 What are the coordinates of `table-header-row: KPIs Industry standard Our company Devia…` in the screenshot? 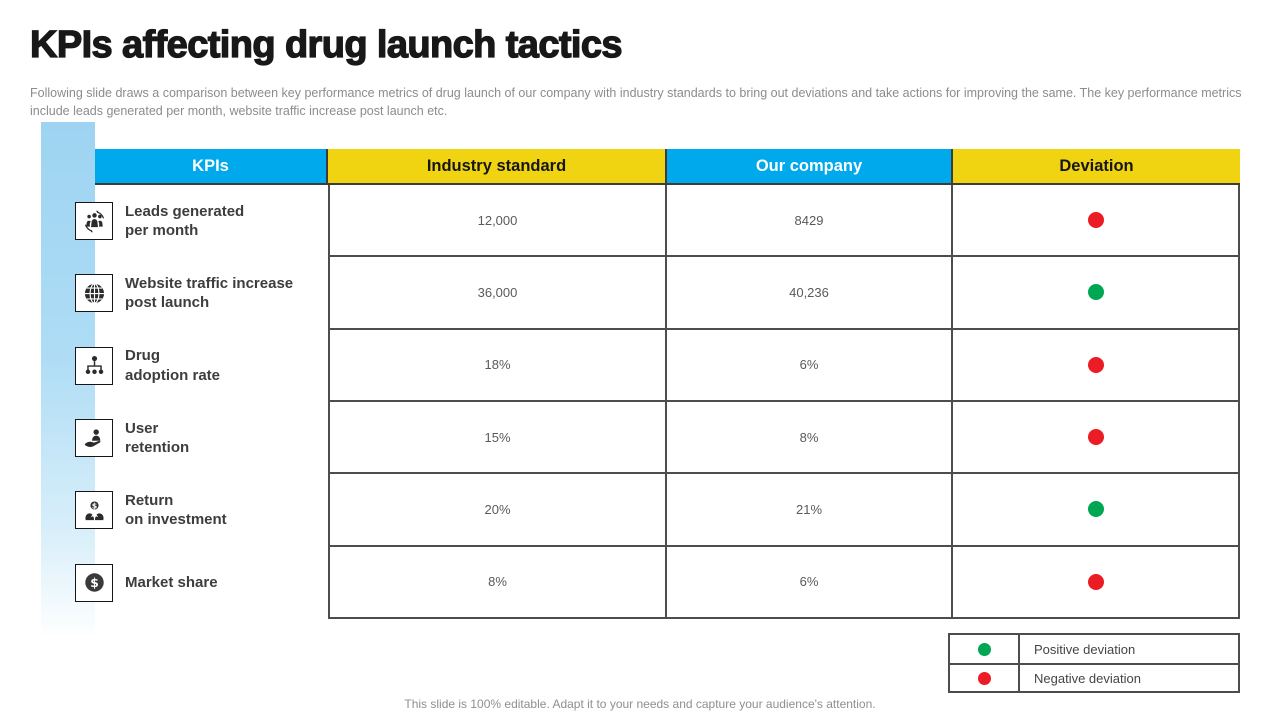 It's located at (667, 167).